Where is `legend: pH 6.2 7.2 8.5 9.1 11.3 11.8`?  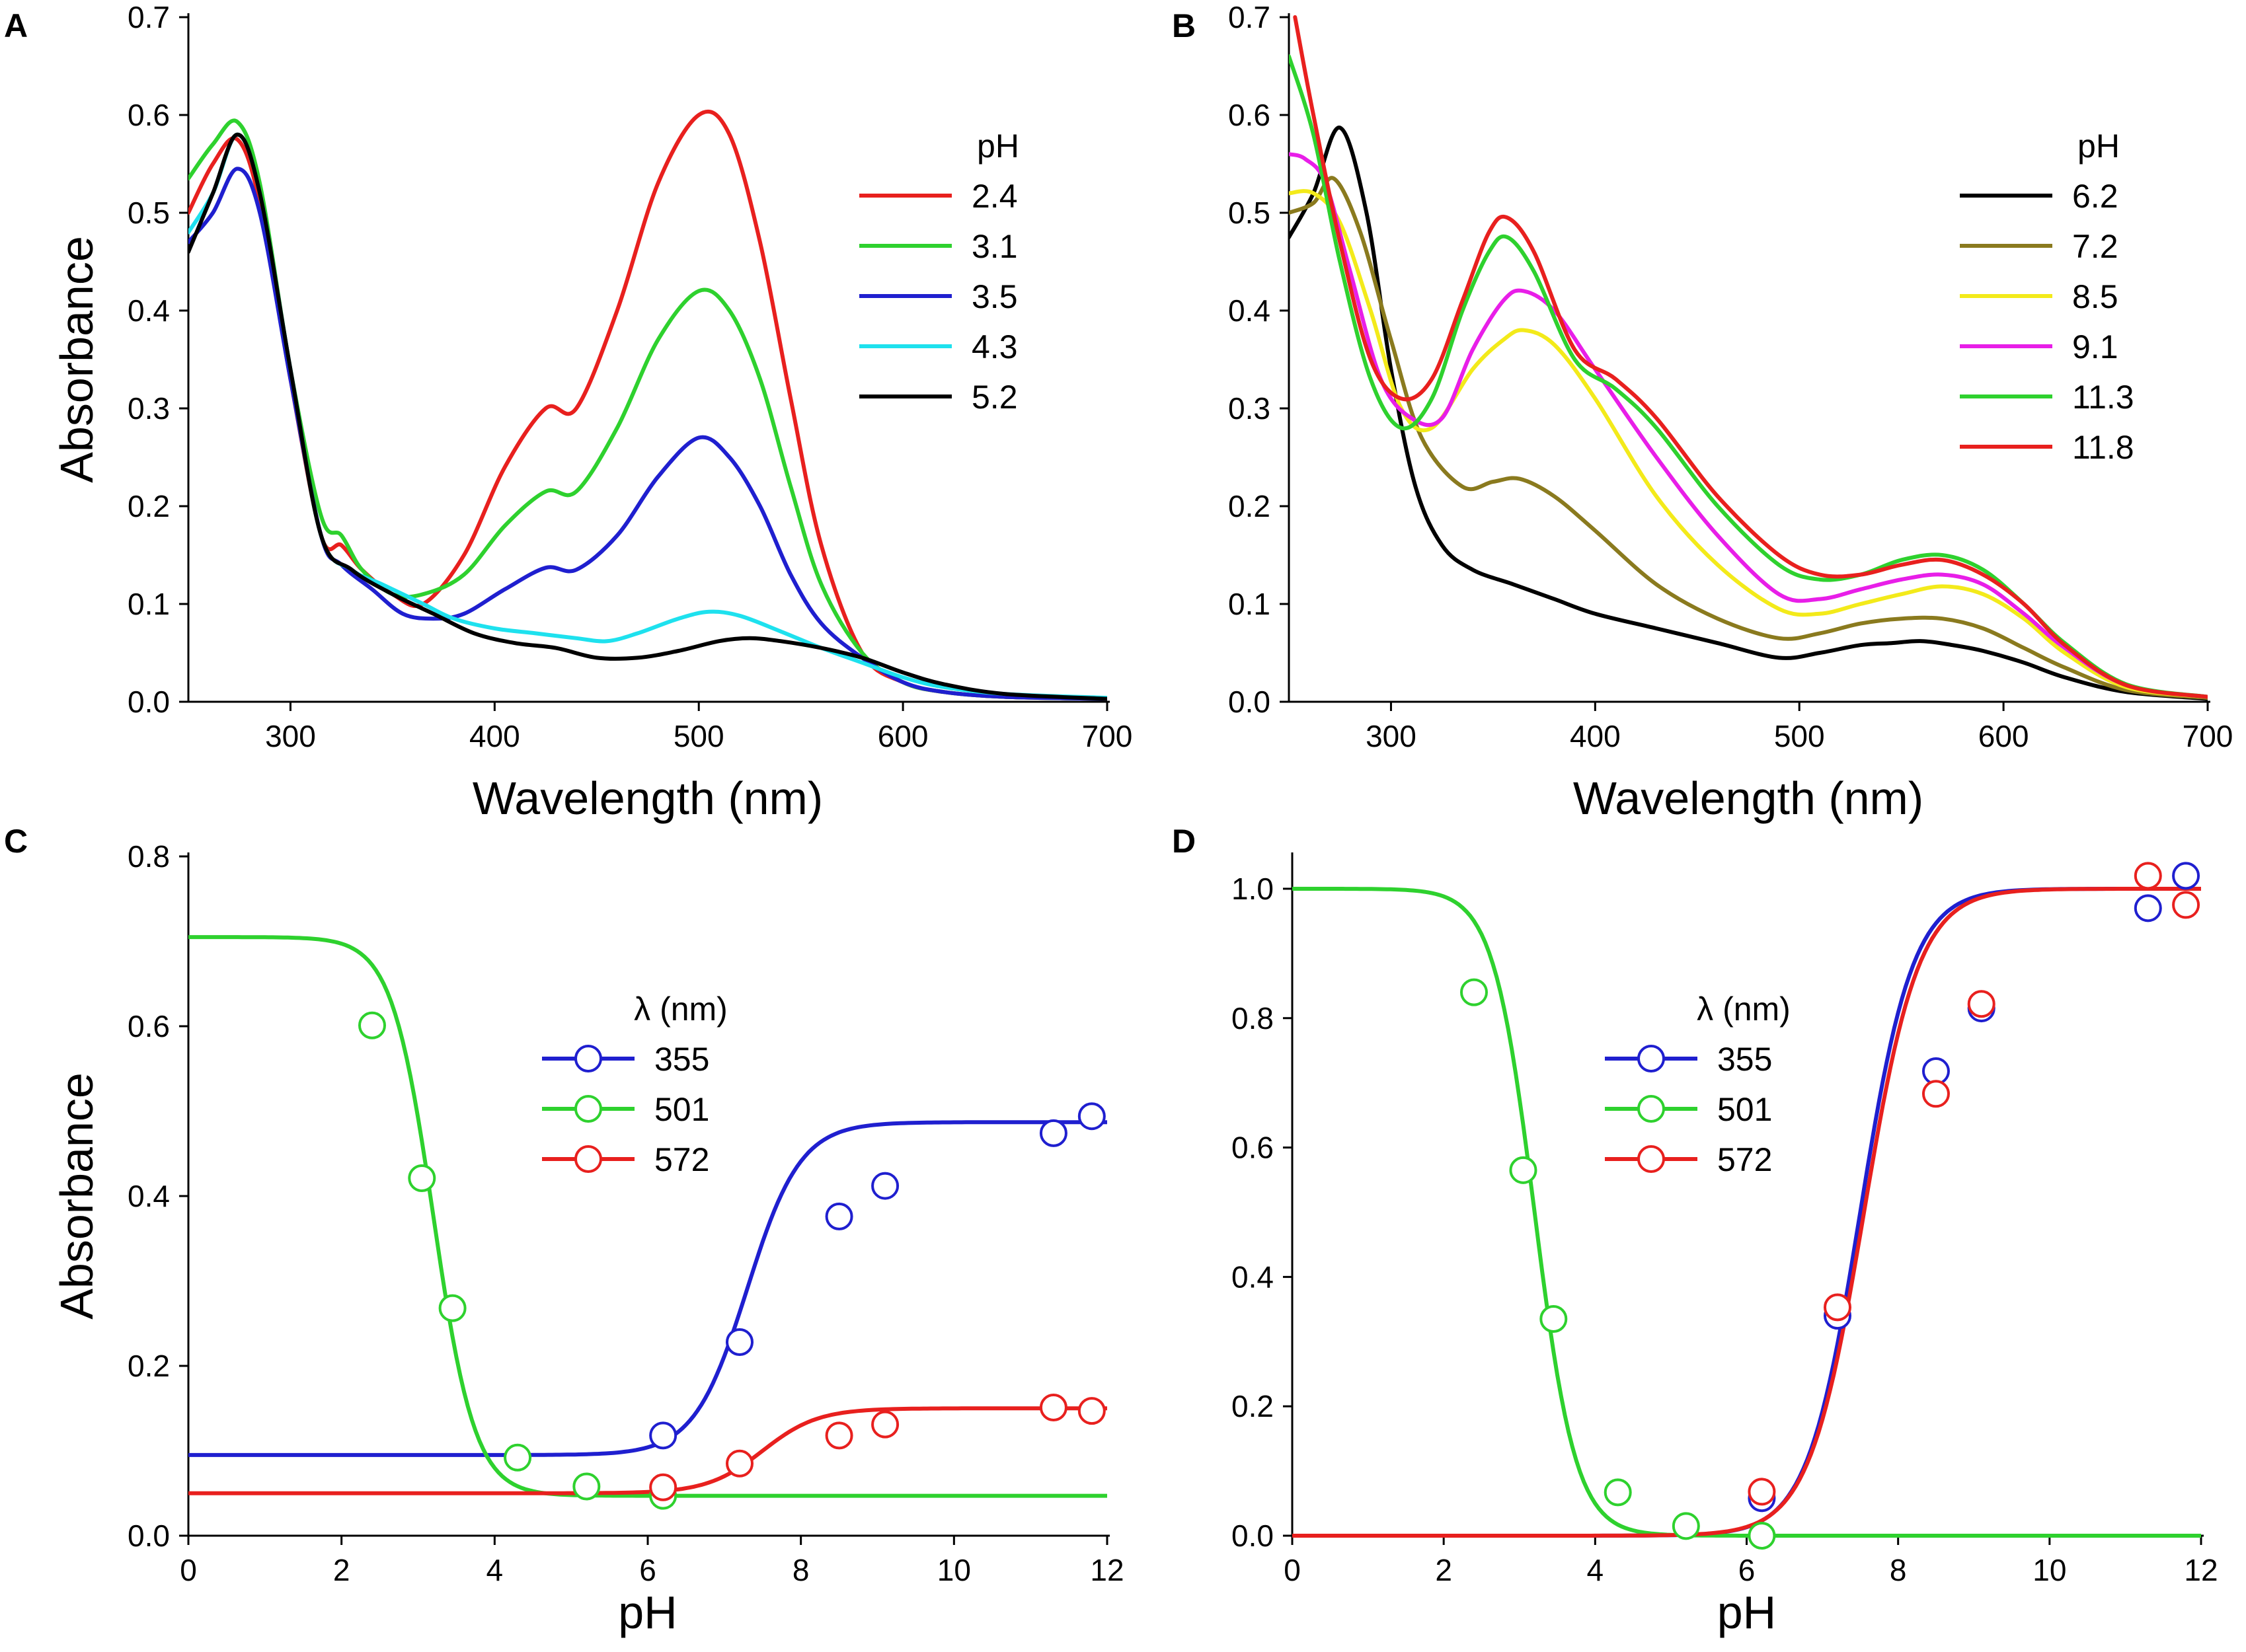 legend: pH 6.2 7.2 8.5 9.1 11.3 11.8 is located at coordinates (2047, 297).